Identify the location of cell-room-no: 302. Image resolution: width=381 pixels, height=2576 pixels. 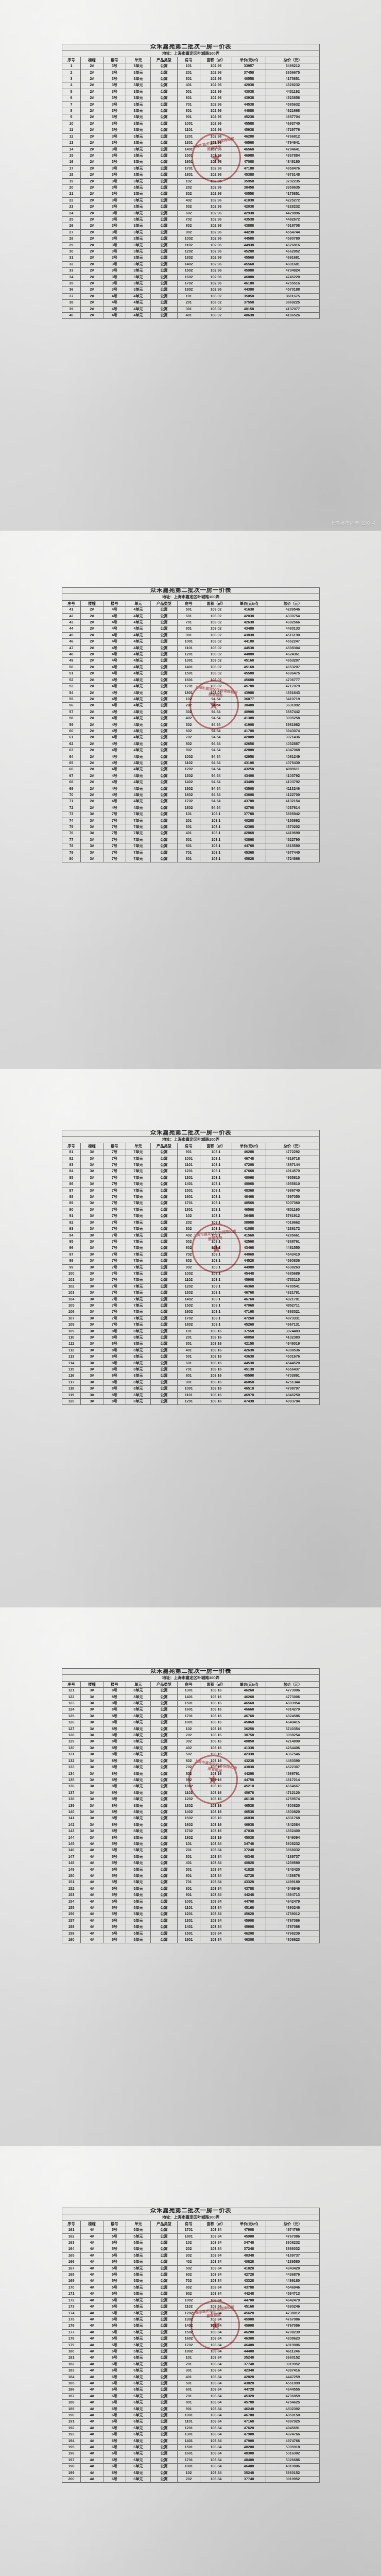
(188, 1741).